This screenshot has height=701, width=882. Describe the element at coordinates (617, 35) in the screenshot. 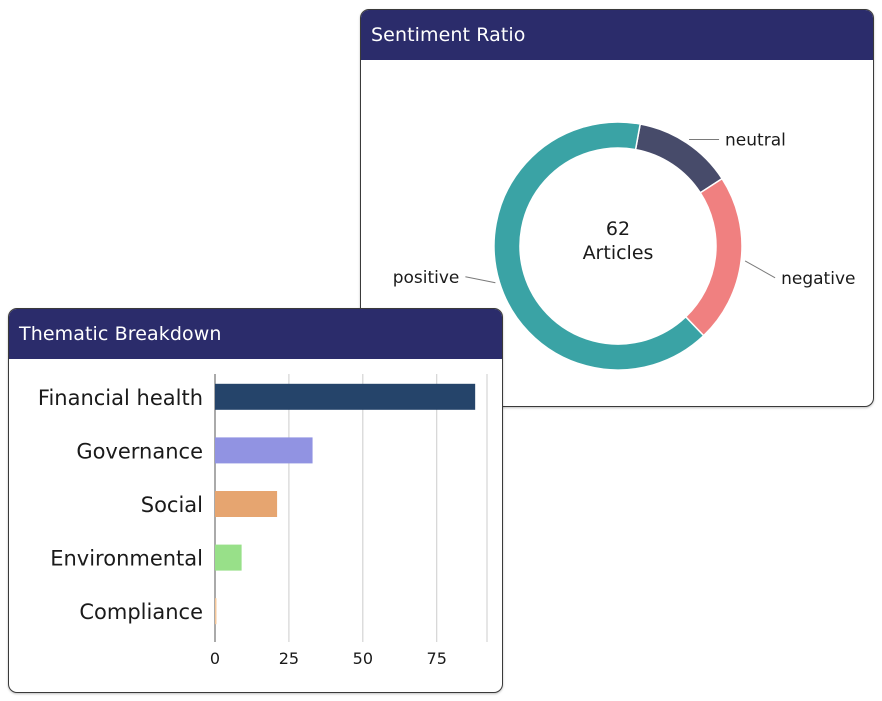

I see `sentiment-card-header: Sentiment Ratio` at that location.